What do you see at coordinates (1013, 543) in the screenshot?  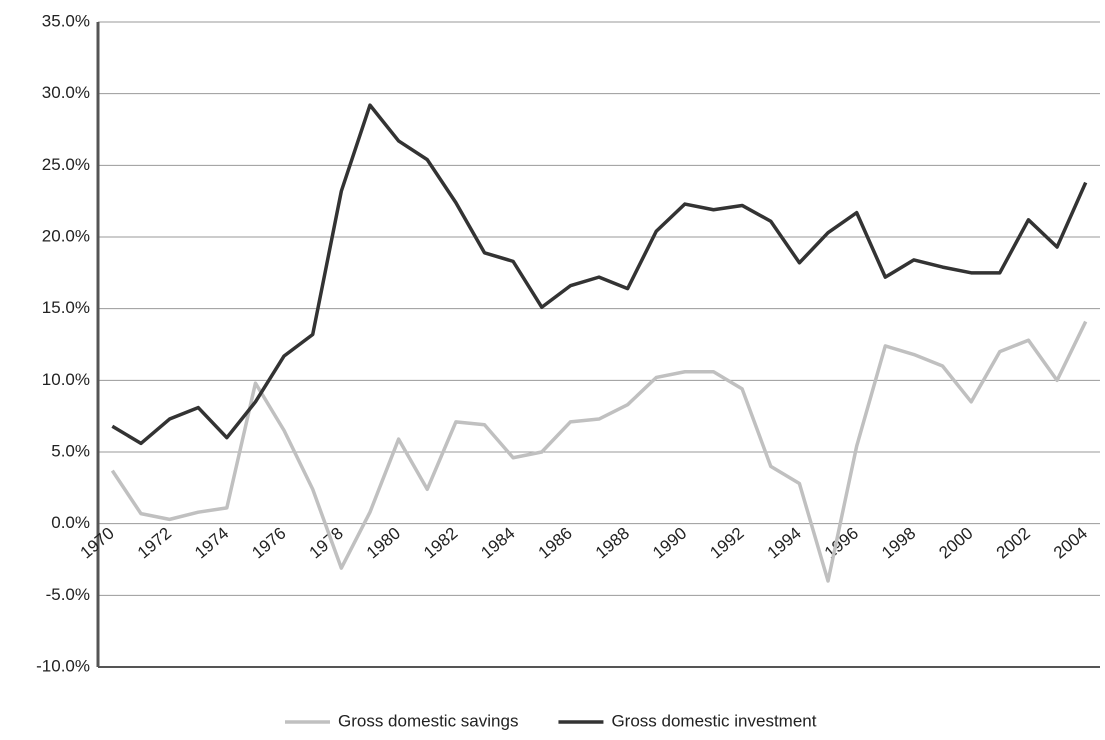 I see `x-tick-label: 2002` at bounding box center [1013, 543].